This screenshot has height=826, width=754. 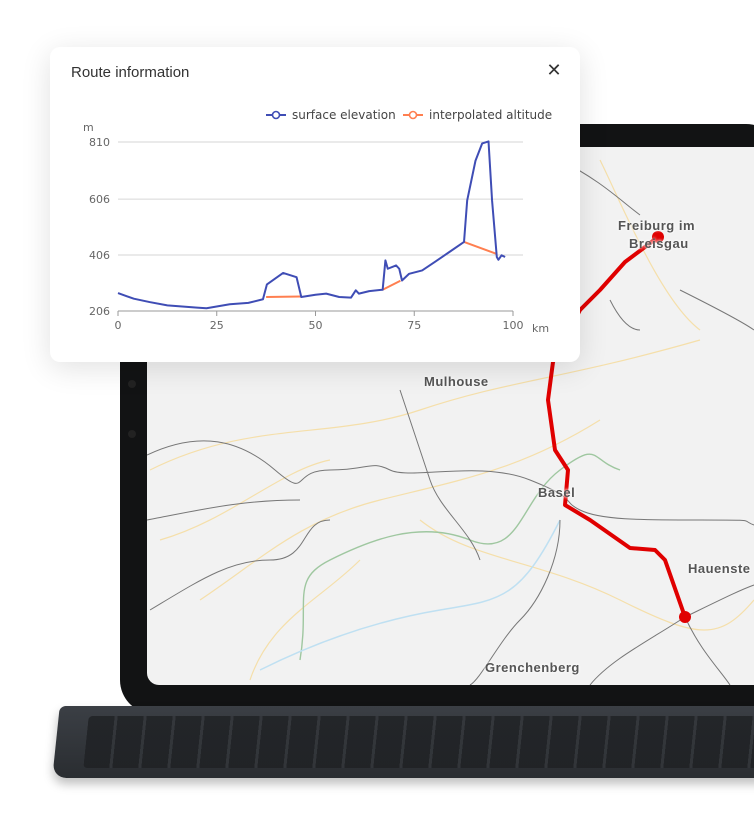 I want to click on legend-surface-elevation-marker, so click(x=276, y=115).